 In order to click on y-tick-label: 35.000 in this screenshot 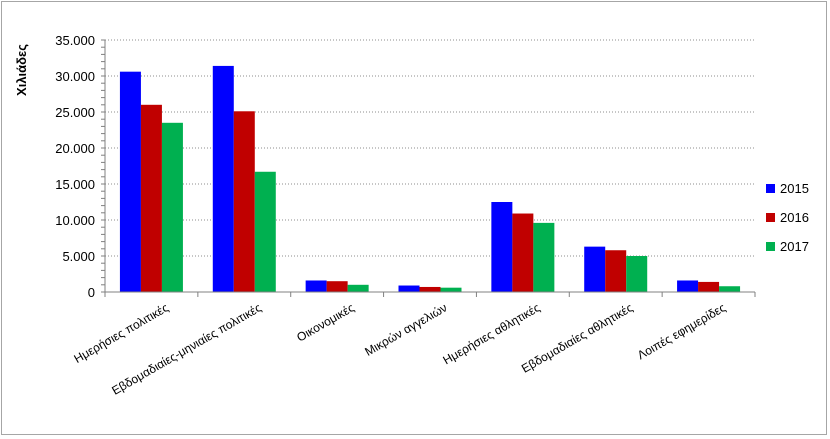, I will do `click(75, 40)`.